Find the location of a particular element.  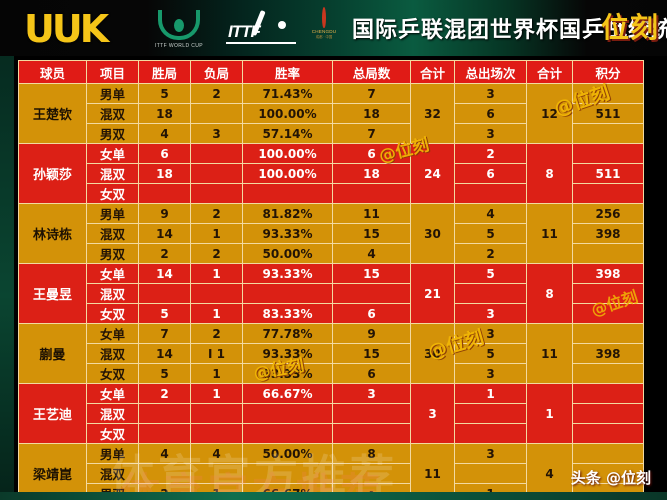

player-name-cell: 孙颖莎 is located at coordinates (52, 173).